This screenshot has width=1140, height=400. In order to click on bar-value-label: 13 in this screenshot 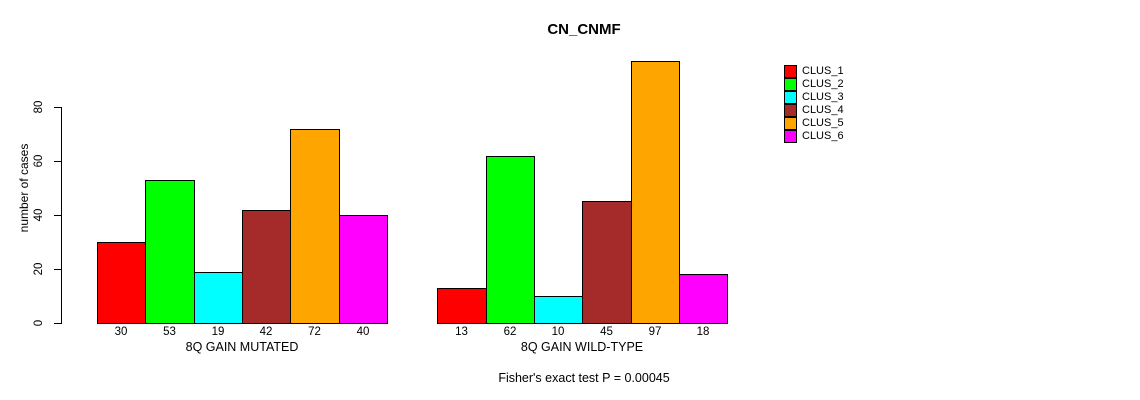, I will do `click(461, 332)`.